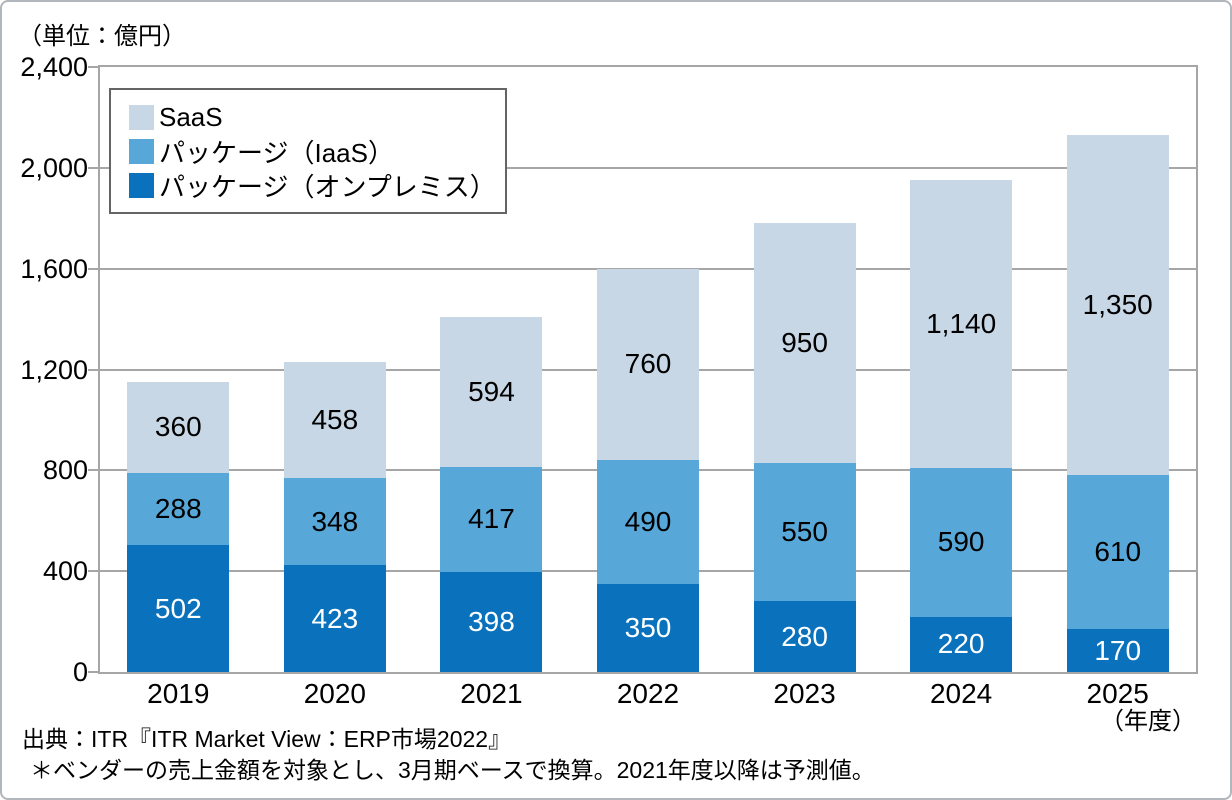 Image resolution: width=1232 pixels, height=800 pixels. I want to click on bar-2023: 280 550 950, so click(804, 369).